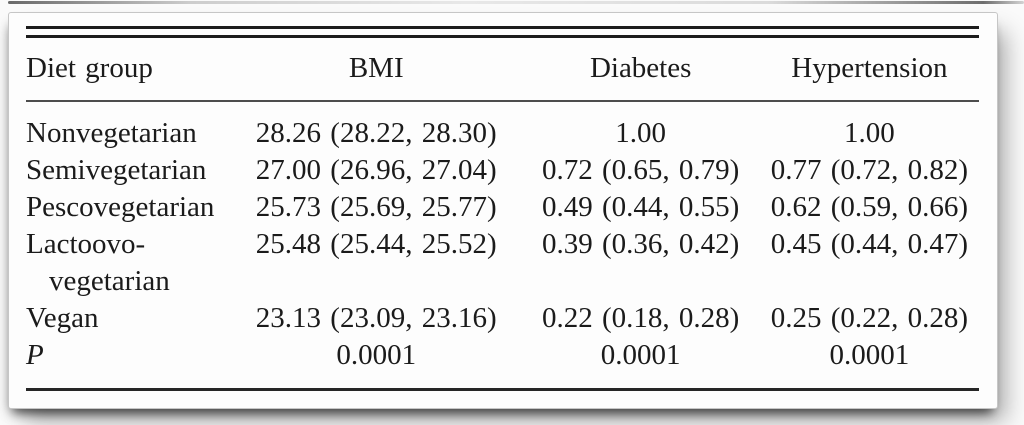 The width and height of the screenshot is (1024, 425). Describe the element at coordinates (869, 207) in the screenshot. I see `hypertension-value: 0.62 (0.59, 0.66)` at that location.